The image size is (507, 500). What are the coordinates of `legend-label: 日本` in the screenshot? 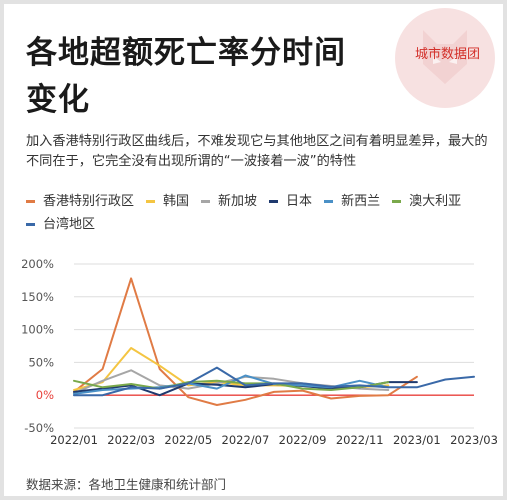 It's located at (299, 201).